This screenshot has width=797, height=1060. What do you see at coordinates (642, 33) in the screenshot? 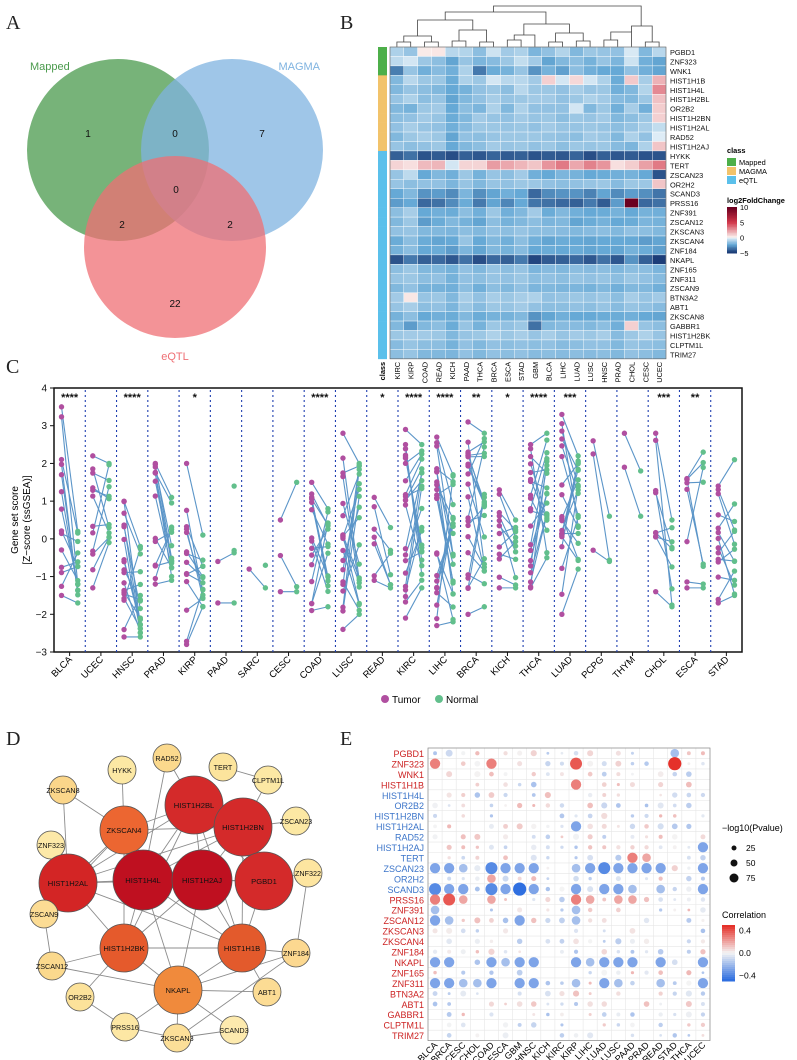
I see `dendrogram-branch` at bounding box center [642, 33].